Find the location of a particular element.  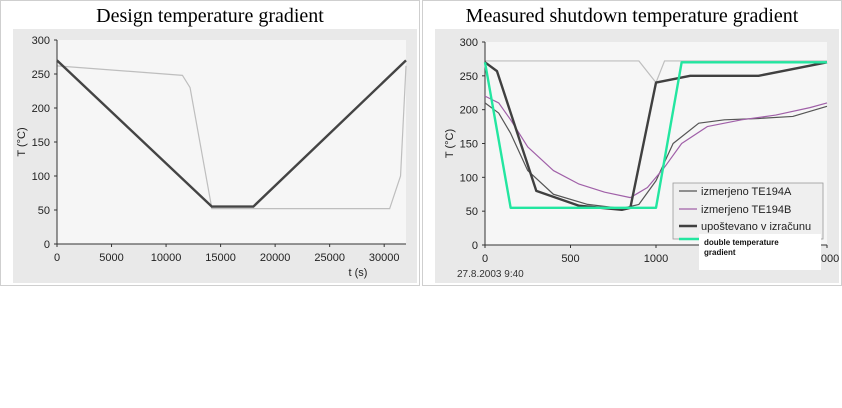

x-tick-label: 10000 is located at coordinates (166, 258).